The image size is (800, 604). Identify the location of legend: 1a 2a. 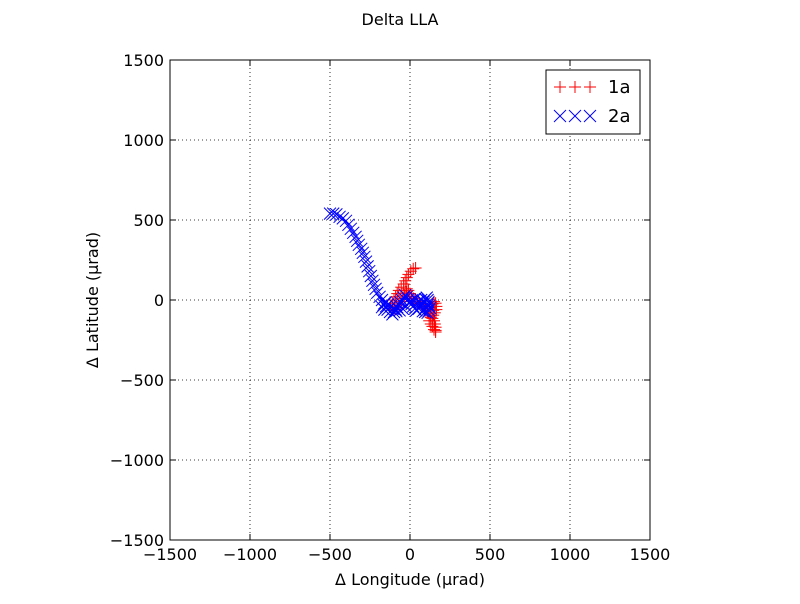
(593, 102).